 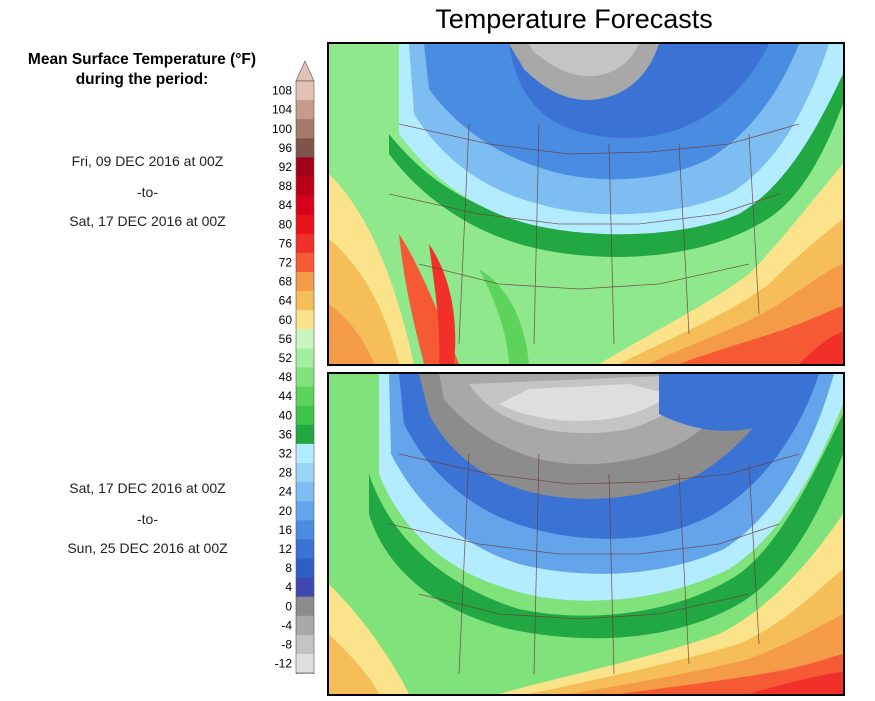 What do you see at coordinates (286, 243) in the screenshot?
I see `colorbar-tick-label: 76` at bounding box center [286, 243].